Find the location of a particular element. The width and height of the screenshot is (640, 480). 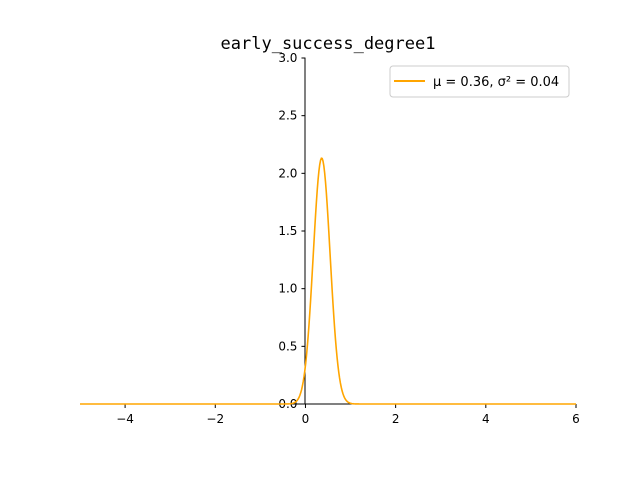

x-ticks: −4 −2 0 2 4 6 is located at coordinates (348, 415).